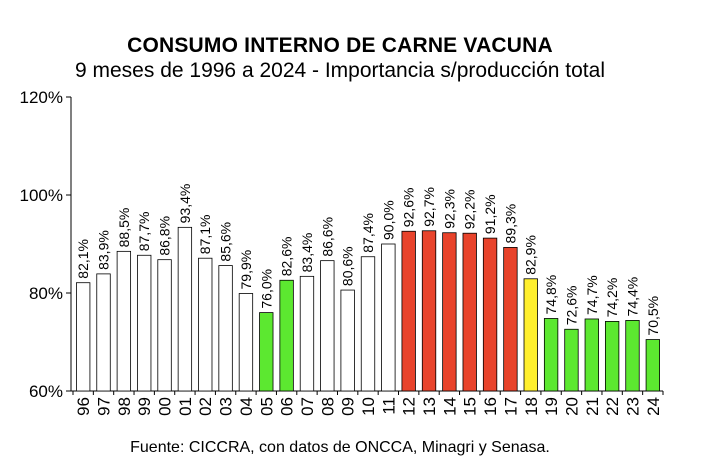 The width and height of the screenshot is (727, 472). Describe the element at coordinates (124, 406) in the screenshot. I see `x-tick-label: 98` at that location.